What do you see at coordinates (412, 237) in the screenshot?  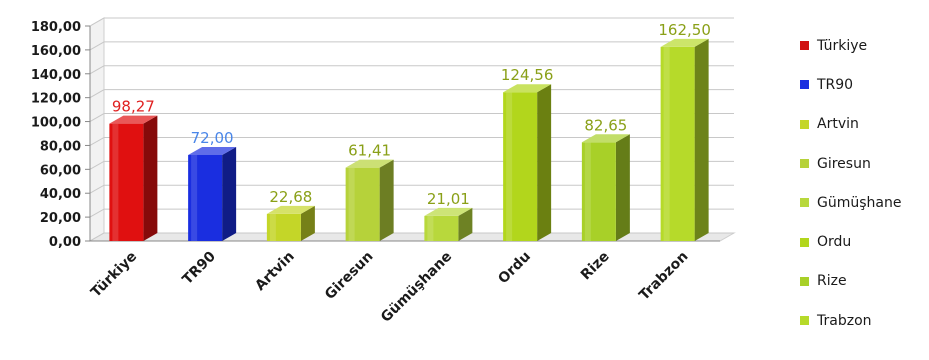 I see `floor` at bounding box center [412, 237].